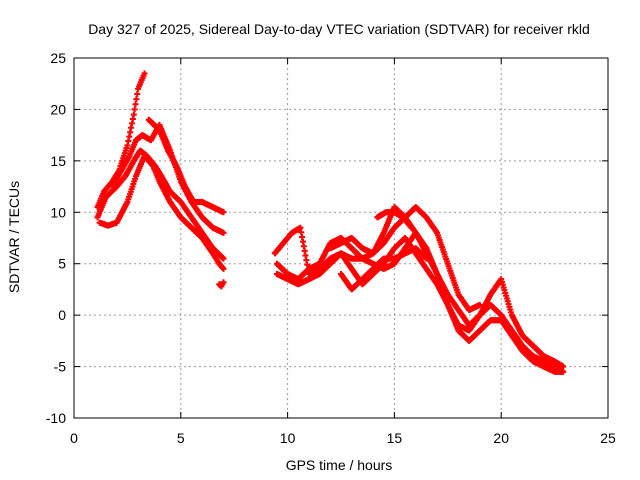  What do you see at coordinates (56, 418) in the screenshot?
I see `y-tick-label: -10` at bounding box center [56, 418].